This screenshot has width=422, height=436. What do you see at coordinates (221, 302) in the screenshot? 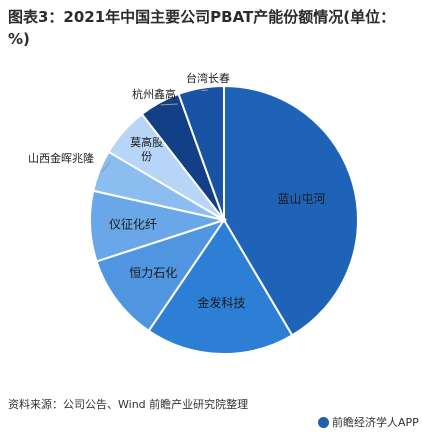
I see `slice-label-2: 金发科技` at bounding box center [221, 302].